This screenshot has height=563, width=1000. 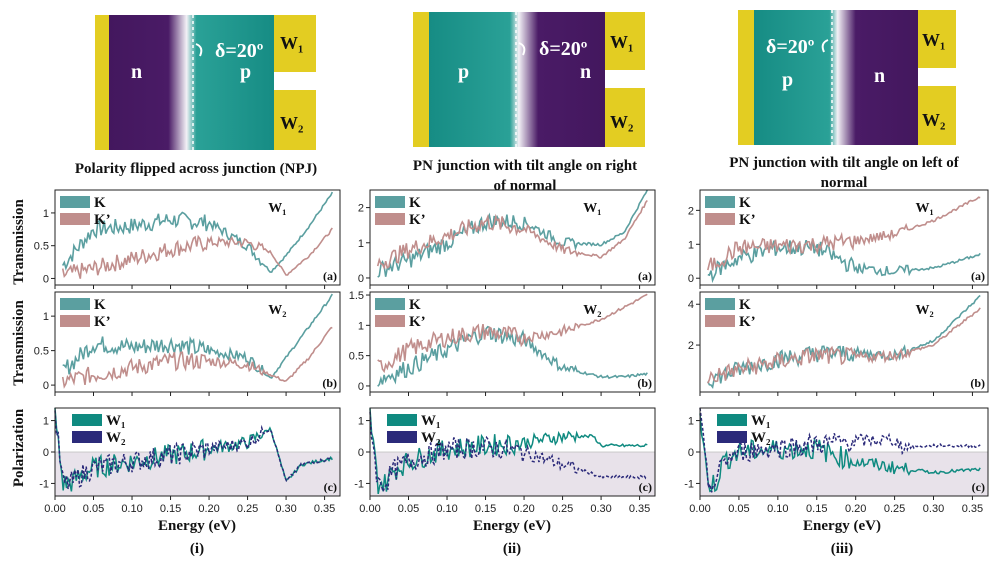 I want to click on region-label-left: n, so click(x=136, y=72).